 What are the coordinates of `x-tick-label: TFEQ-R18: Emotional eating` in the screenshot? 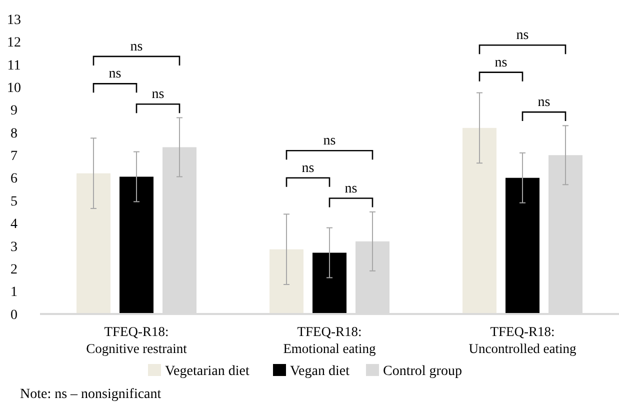 It's located at (329, 340).